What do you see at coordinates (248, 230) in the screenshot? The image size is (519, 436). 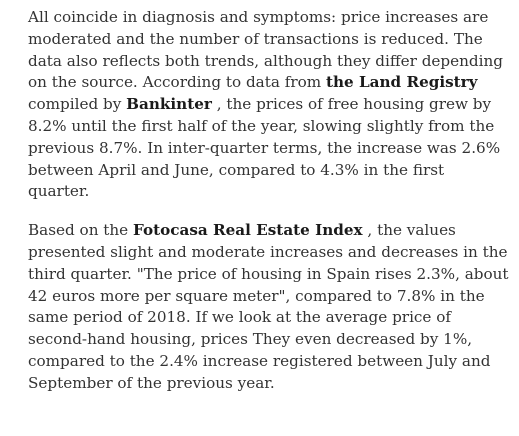 I see `fotocasa-index-source: Fotocasa Real Estate Index` at bounding box center [248, 230].